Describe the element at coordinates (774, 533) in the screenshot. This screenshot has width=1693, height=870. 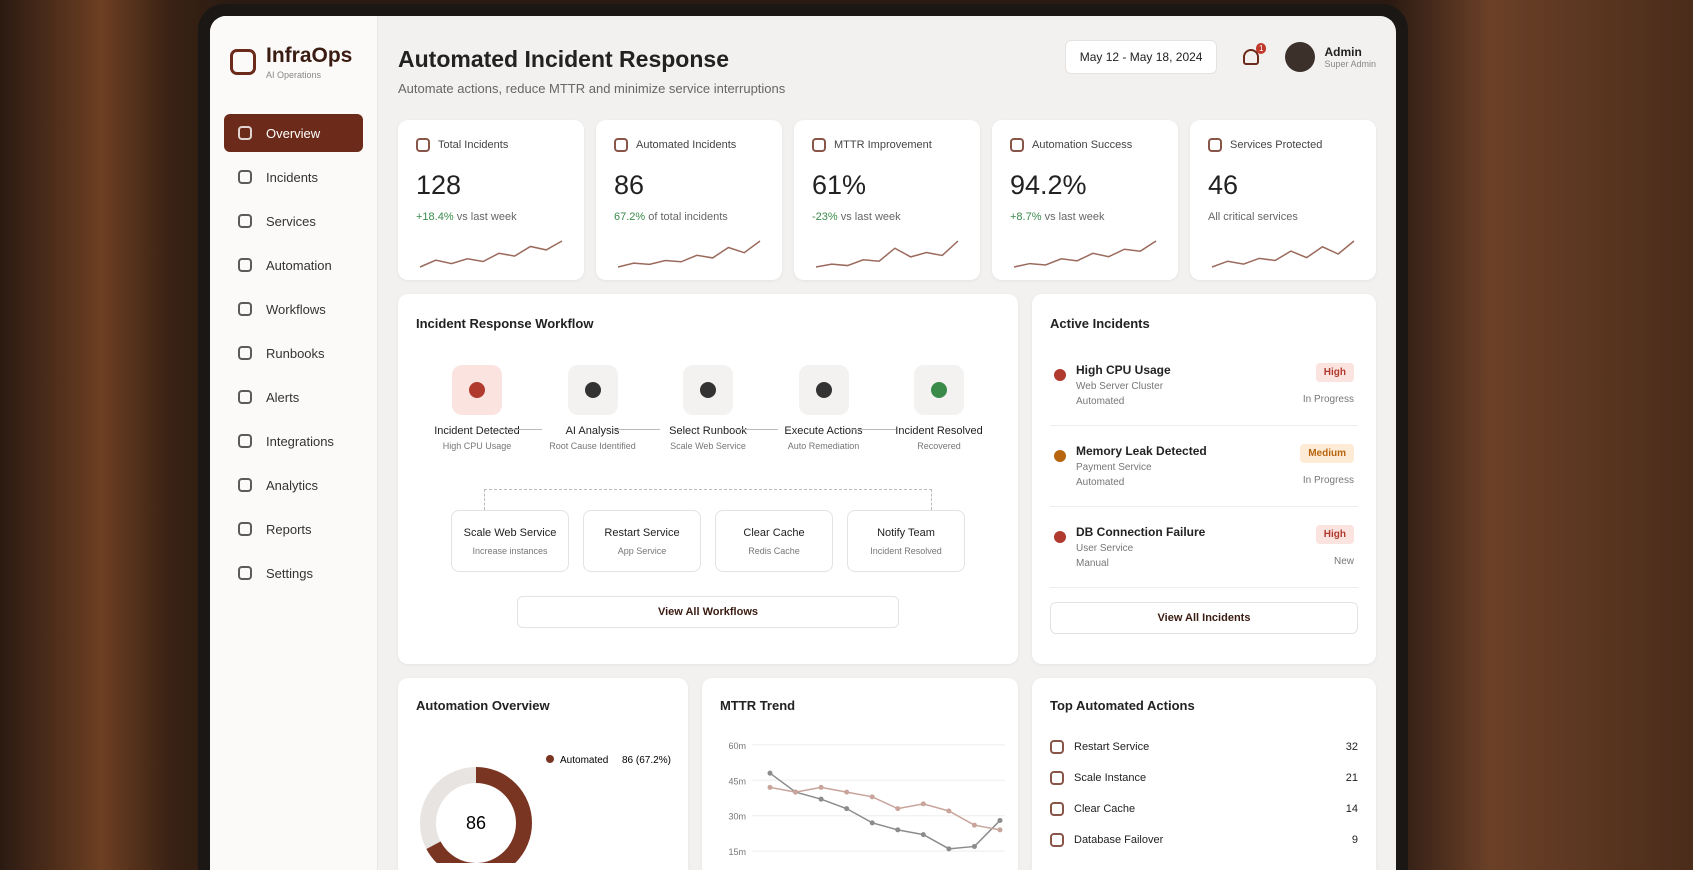
I see `action-label: Clear Cache` at that location.